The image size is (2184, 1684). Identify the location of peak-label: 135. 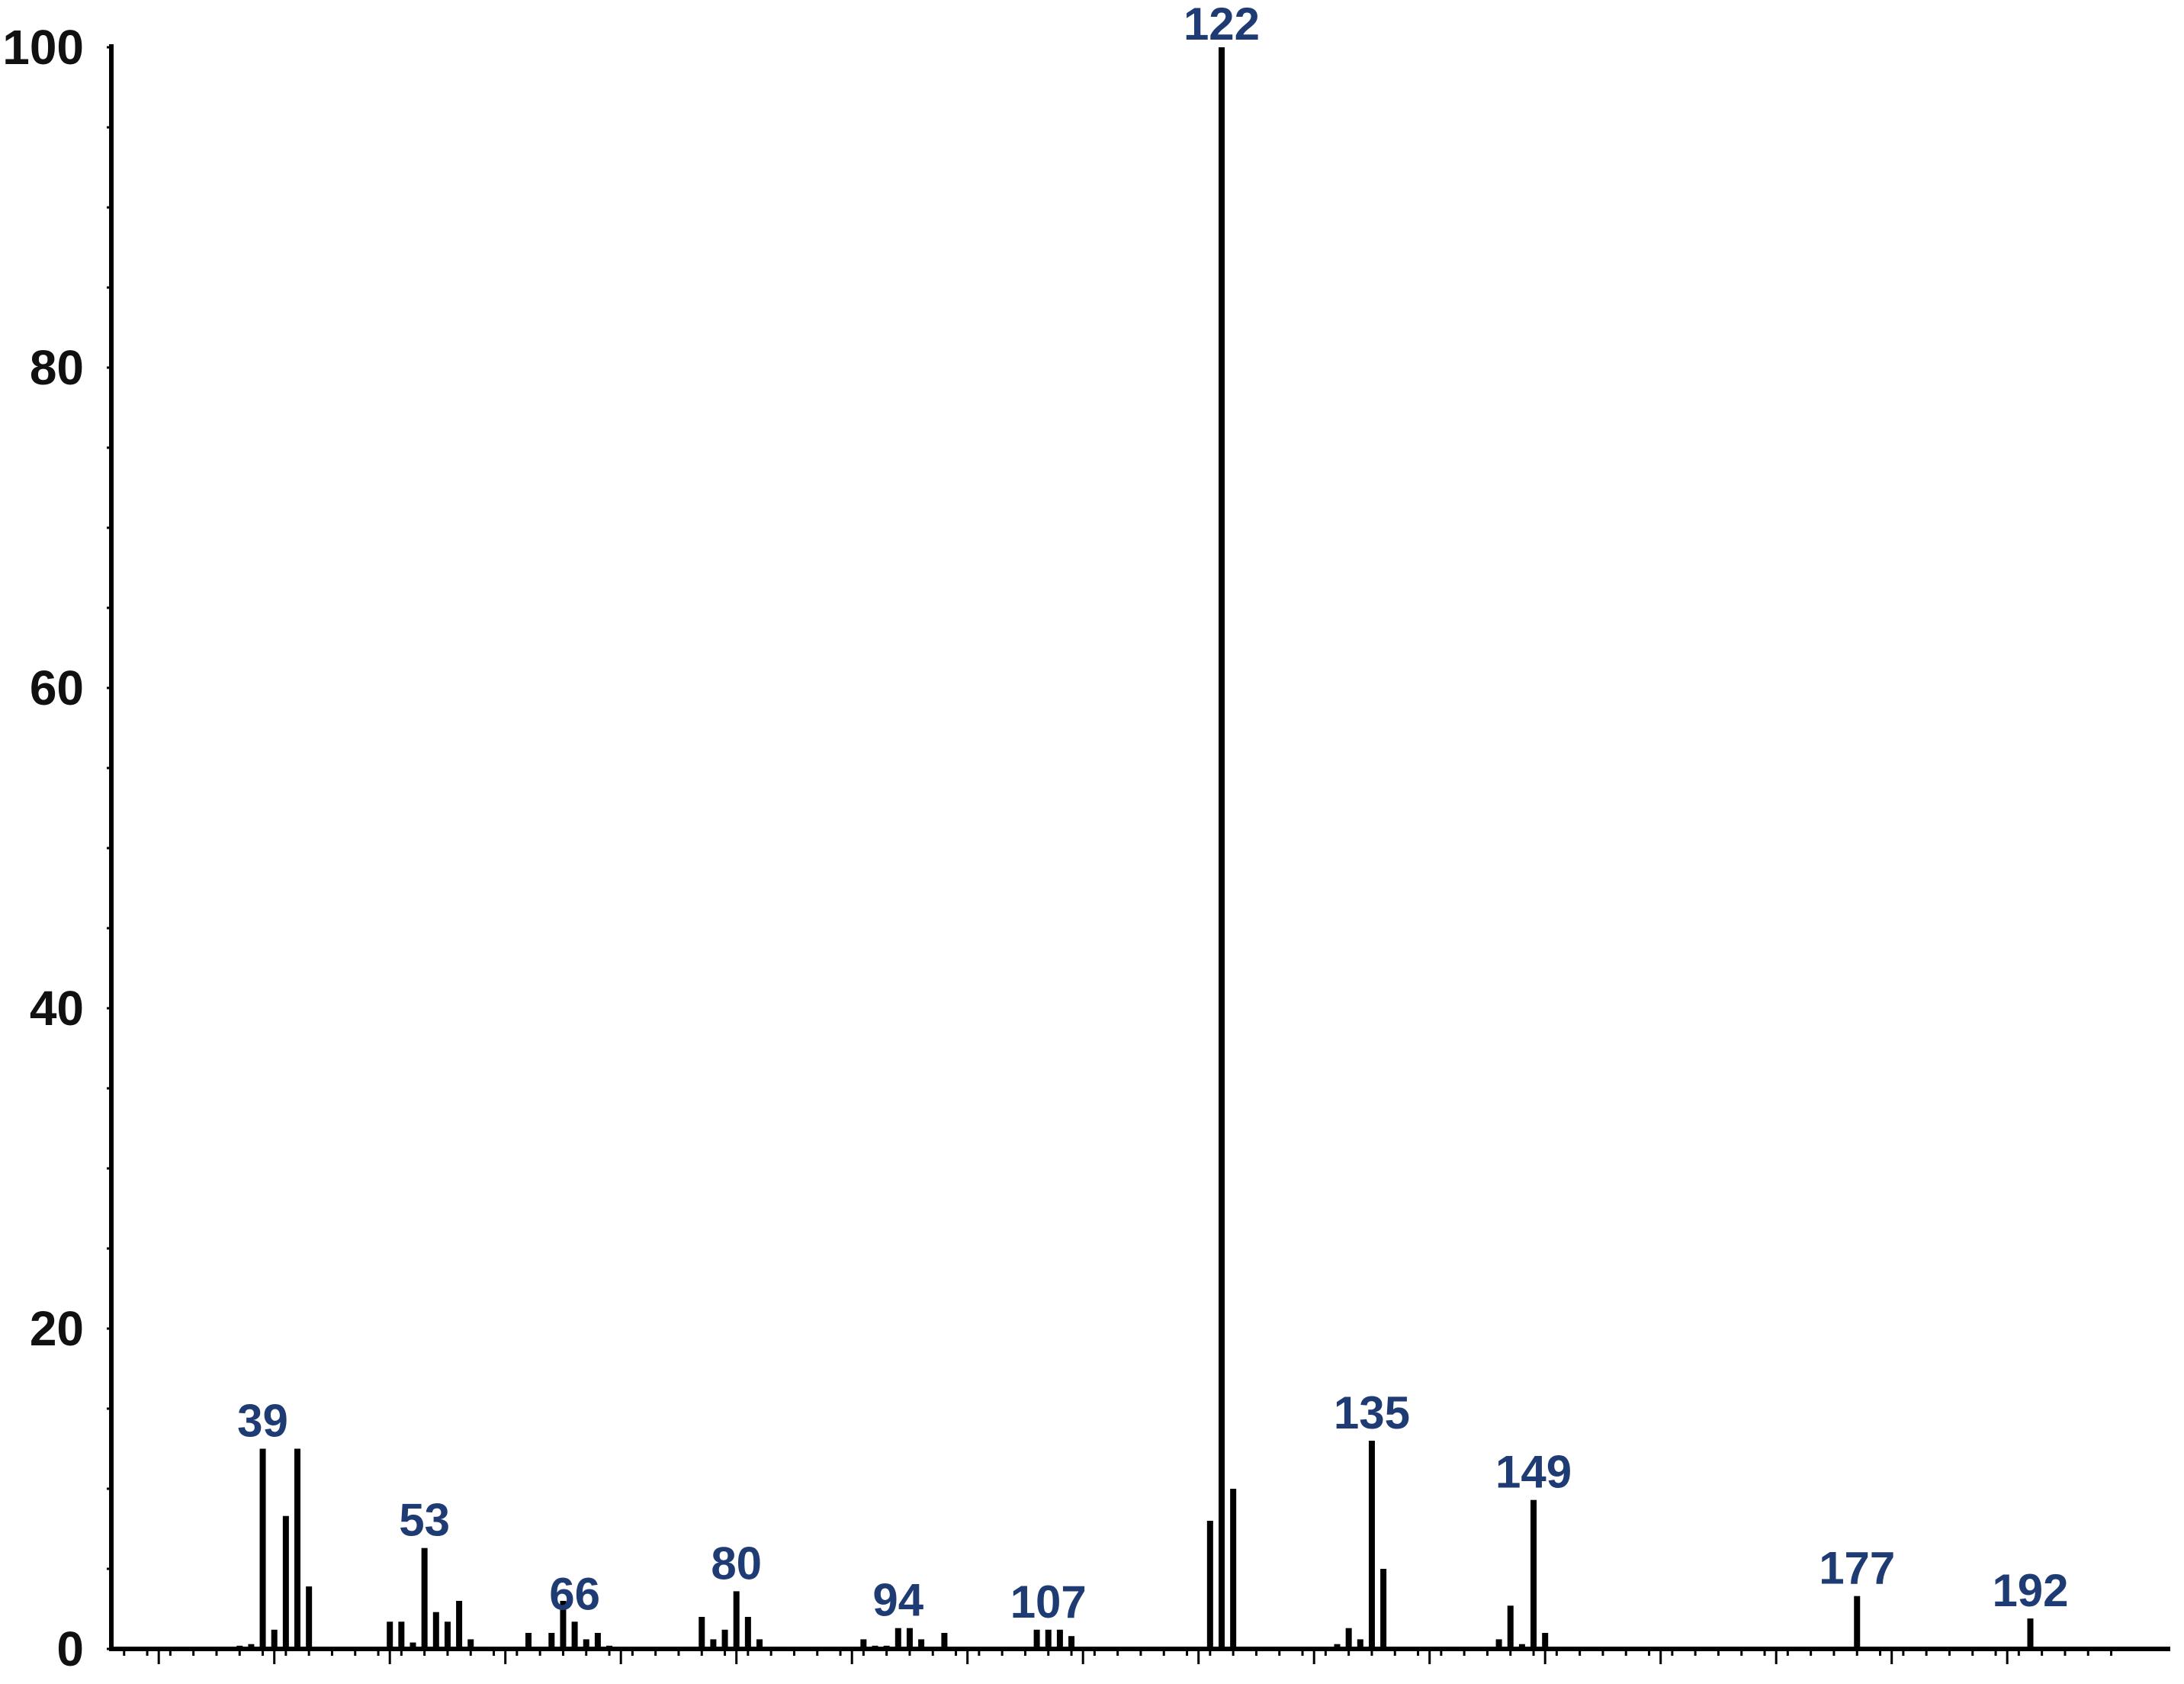
(1372, 1412).